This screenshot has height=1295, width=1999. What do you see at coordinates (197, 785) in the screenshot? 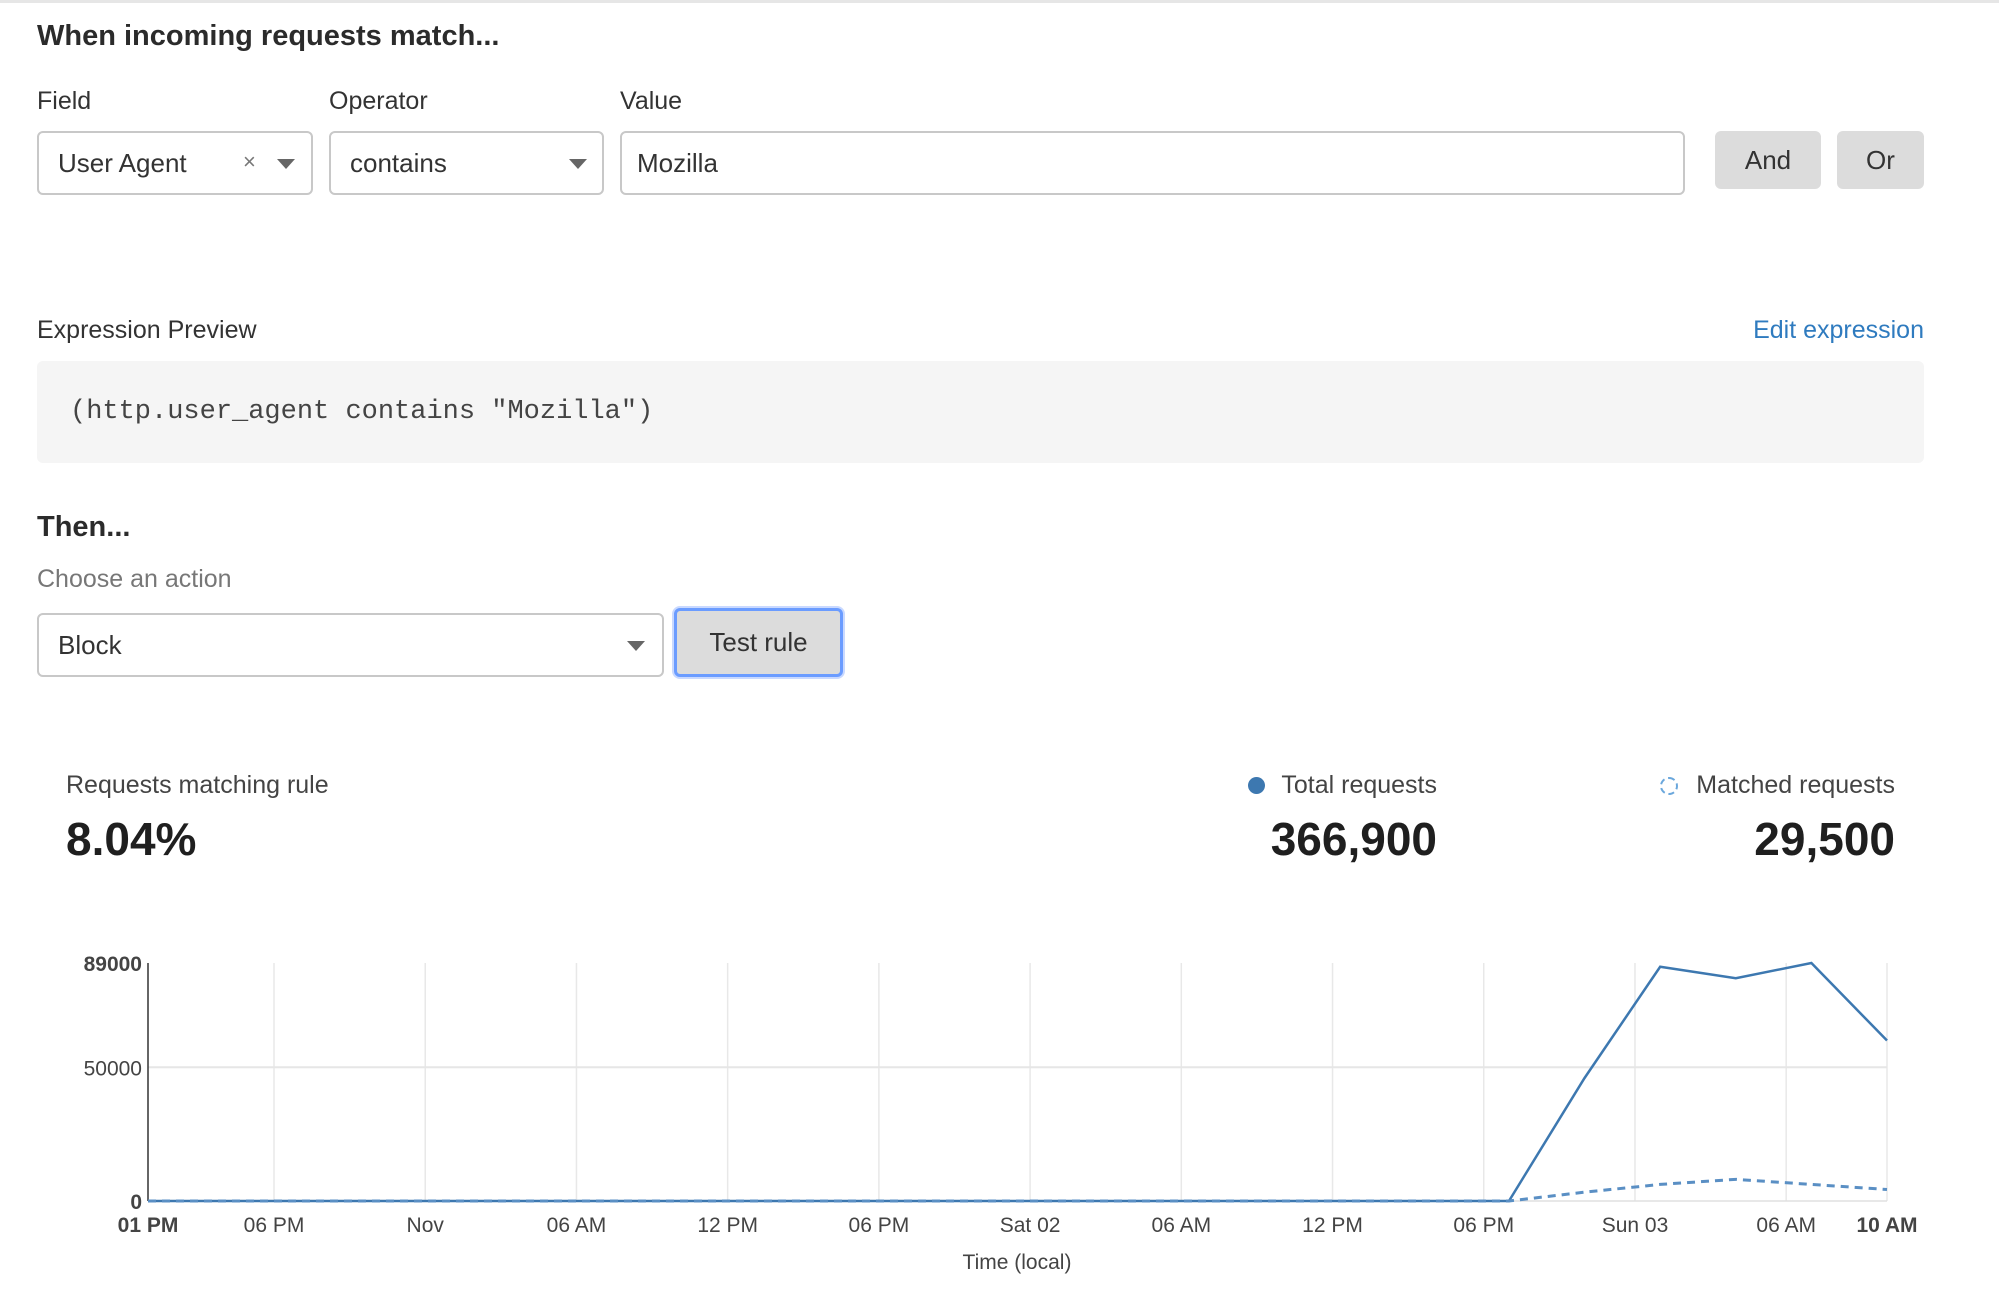
I see `matching-label: Requests matching rule` at bounding box center [197, 785].